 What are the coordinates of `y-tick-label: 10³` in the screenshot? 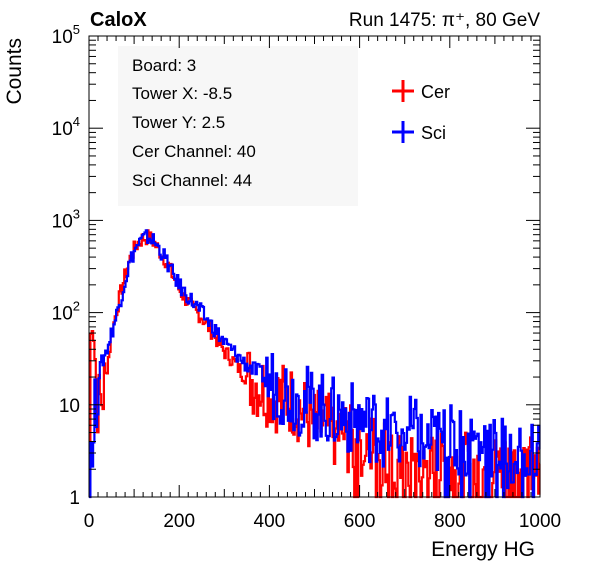 It's located at (66, 219).